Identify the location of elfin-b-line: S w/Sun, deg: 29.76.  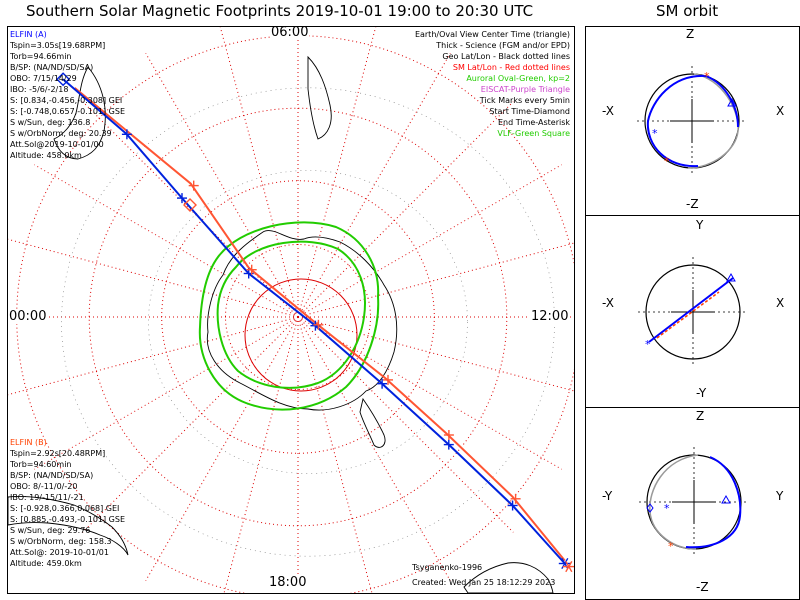
(50, 530).